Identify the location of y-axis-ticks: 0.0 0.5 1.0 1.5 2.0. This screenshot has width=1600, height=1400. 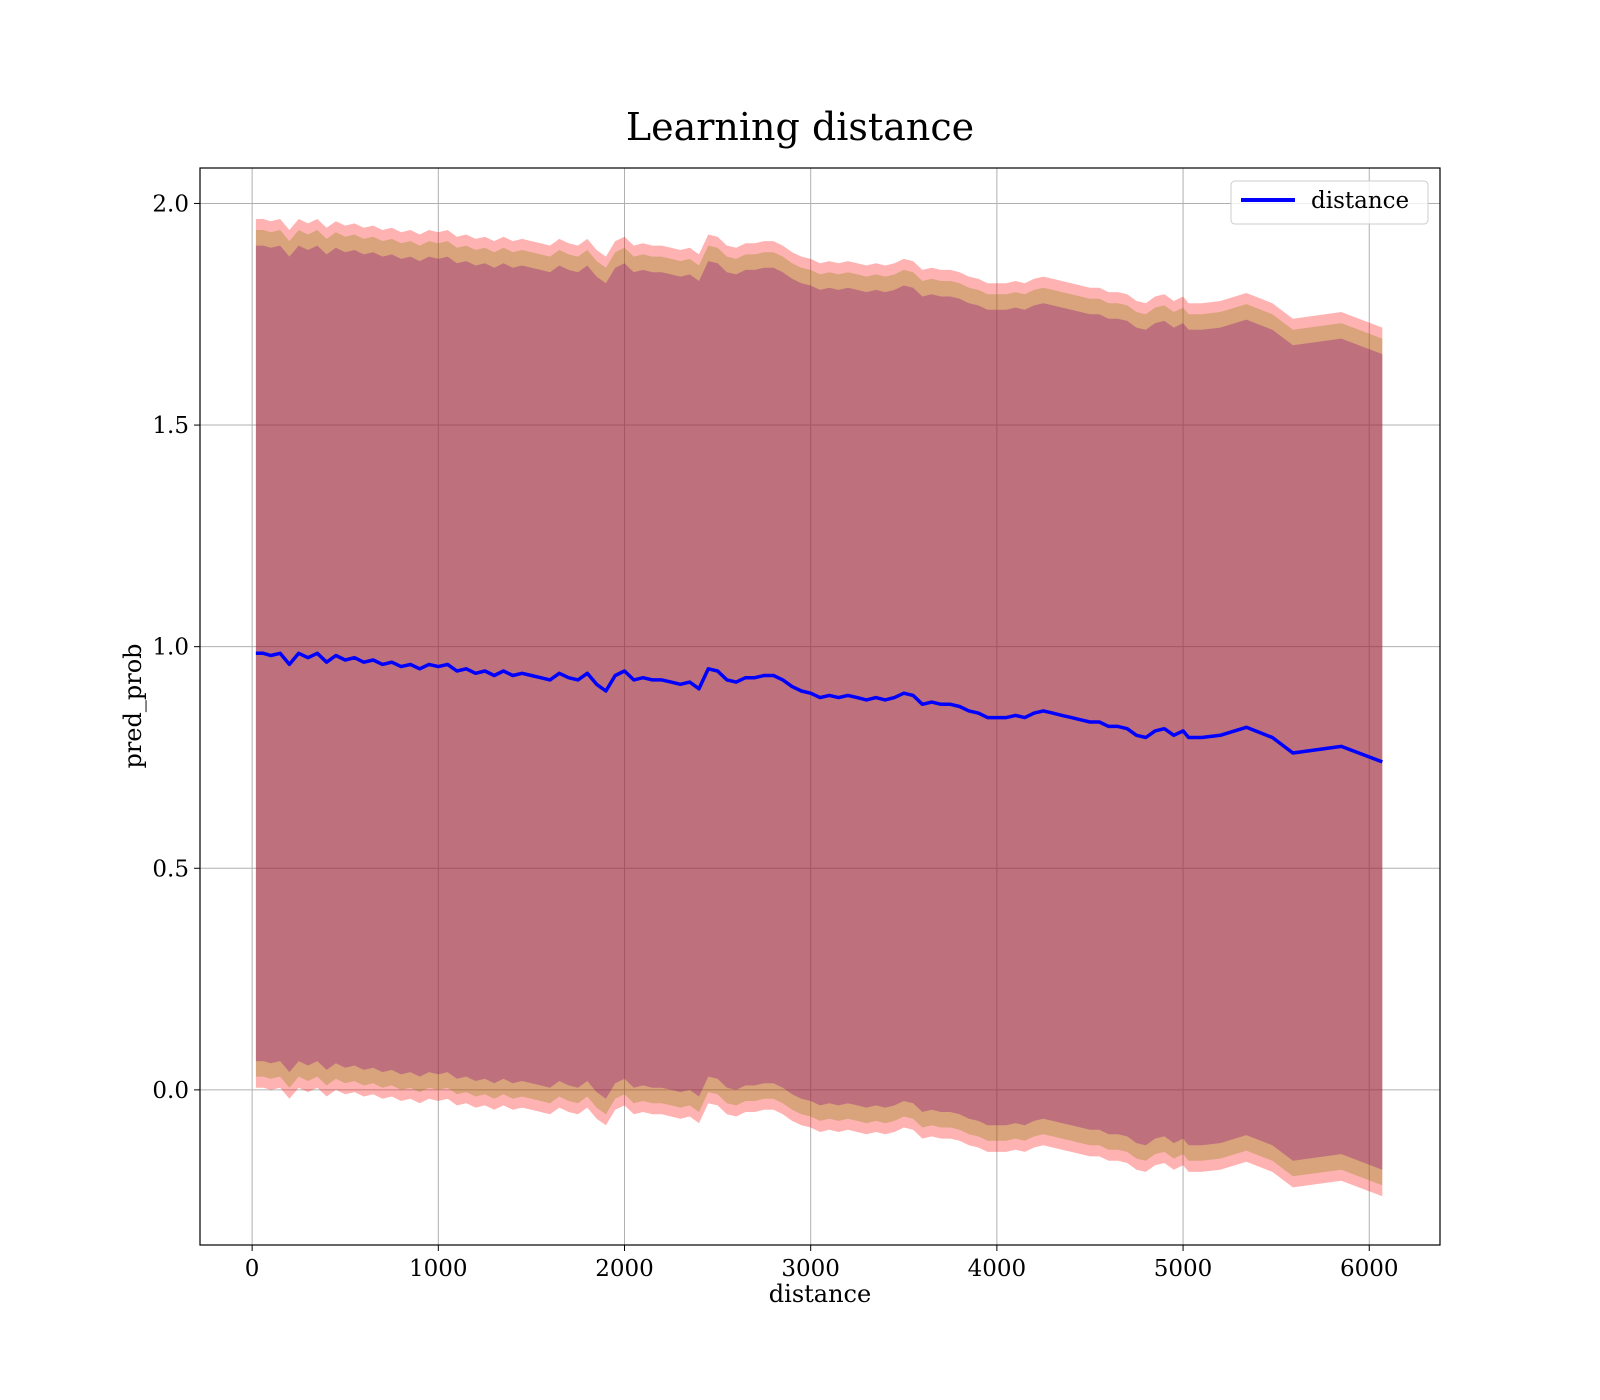
(176, 647).